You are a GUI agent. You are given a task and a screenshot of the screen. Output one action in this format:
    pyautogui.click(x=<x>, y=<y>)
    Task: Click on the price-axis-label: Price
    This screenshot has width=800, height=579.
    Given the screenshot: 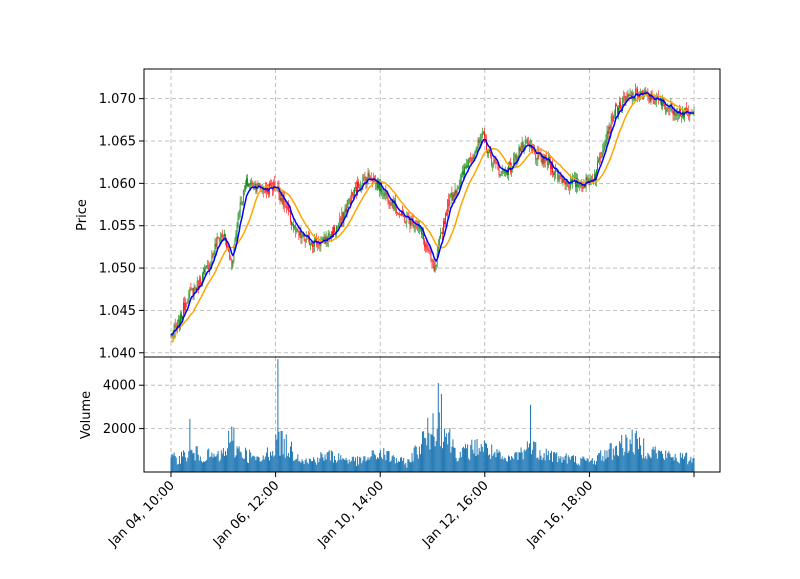 What is the action you would take?
    pyautogui.click(x=82, y=215)
    